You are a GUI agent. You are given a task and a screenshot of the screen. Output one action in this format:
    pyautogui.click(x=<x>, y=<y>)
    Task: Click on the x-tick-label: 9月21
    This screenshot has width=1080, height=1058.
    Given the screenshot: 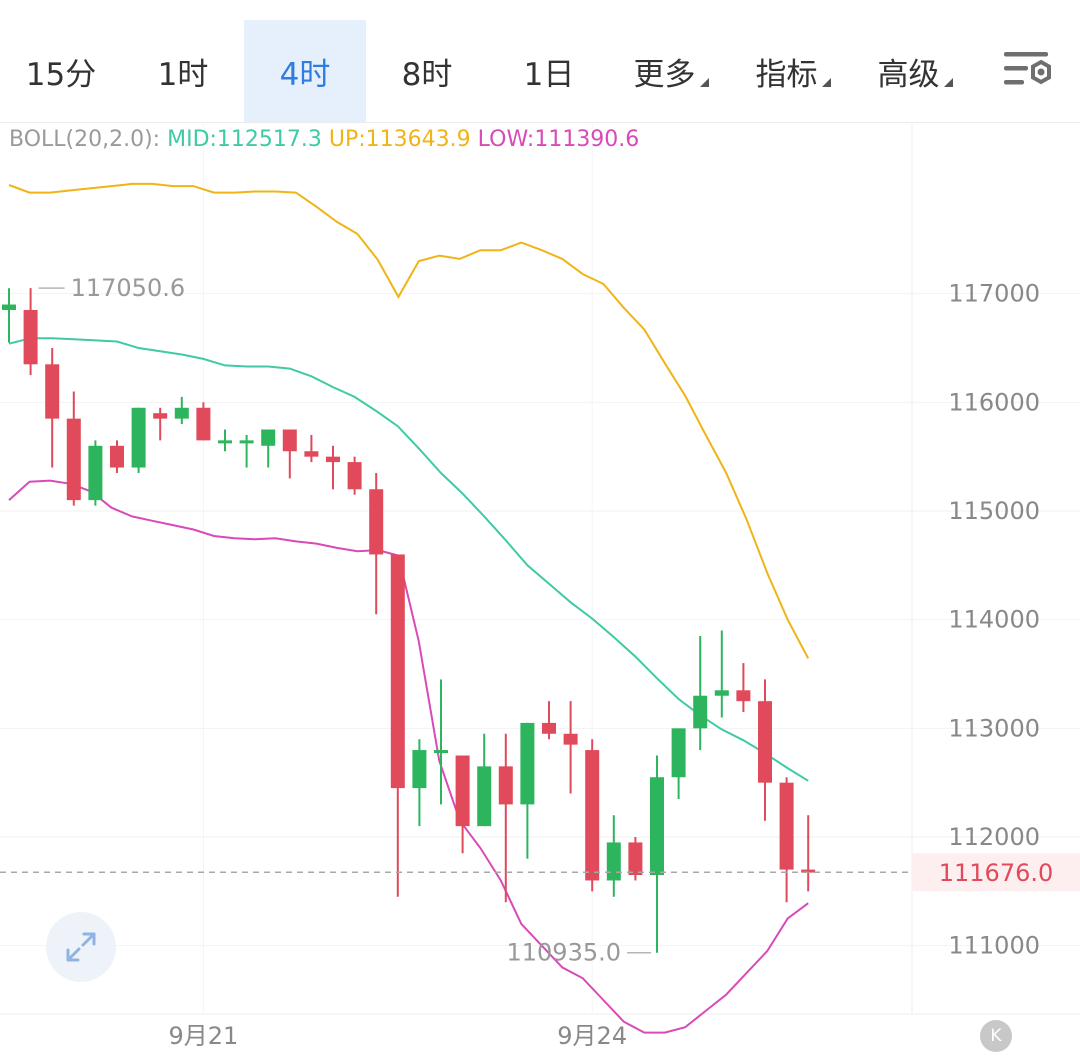 What is the action you would take?
    pyautogui.click(x=203, y=1036)
    